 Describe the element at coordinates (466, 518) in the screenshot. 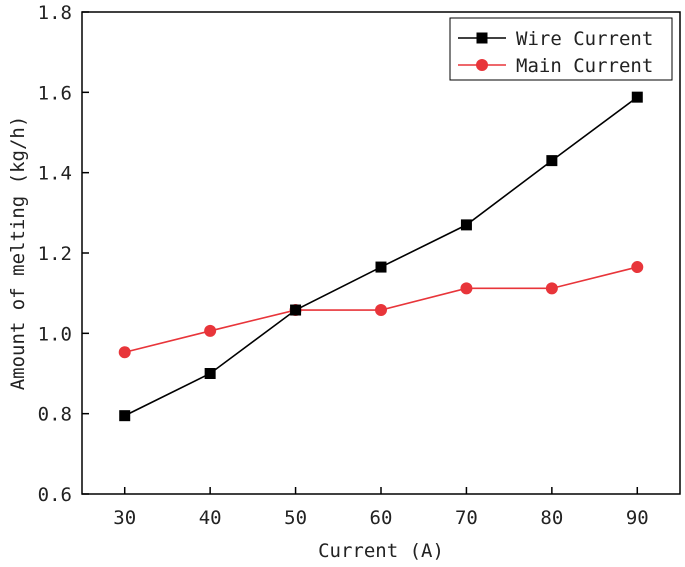

I see `x-tick-label: 70` at that location.